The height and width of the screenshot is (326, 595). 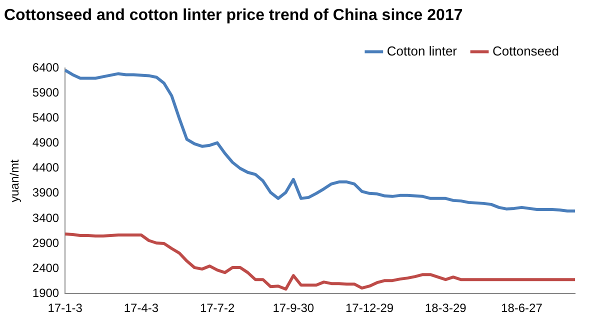 What do you see at coordinates (46, 217) in the screenshot?
I see `y-tick-label: 3400` at bounding box center [46, 217].